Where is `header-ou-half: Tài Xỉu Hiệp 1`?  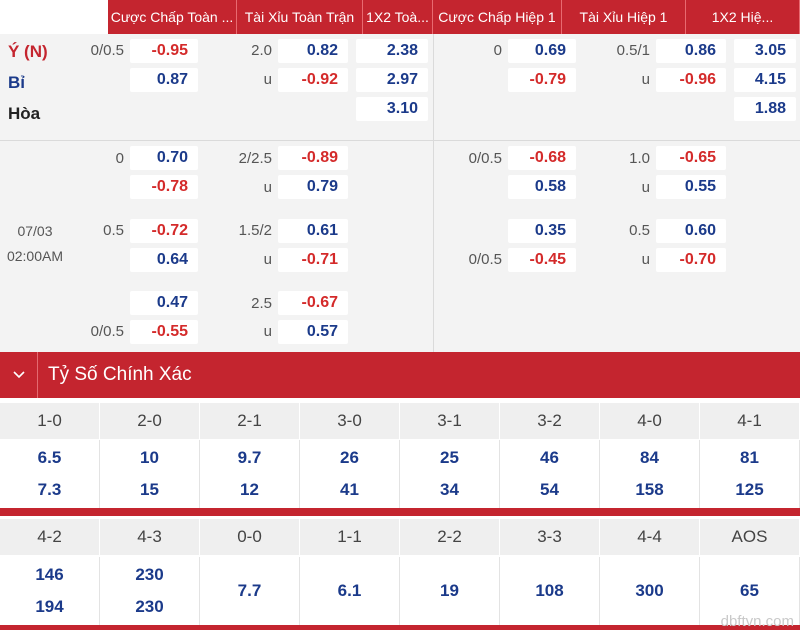 header-ou-half: Tài Xỉu Hiệp 1 is located at coordinates (624, 17).